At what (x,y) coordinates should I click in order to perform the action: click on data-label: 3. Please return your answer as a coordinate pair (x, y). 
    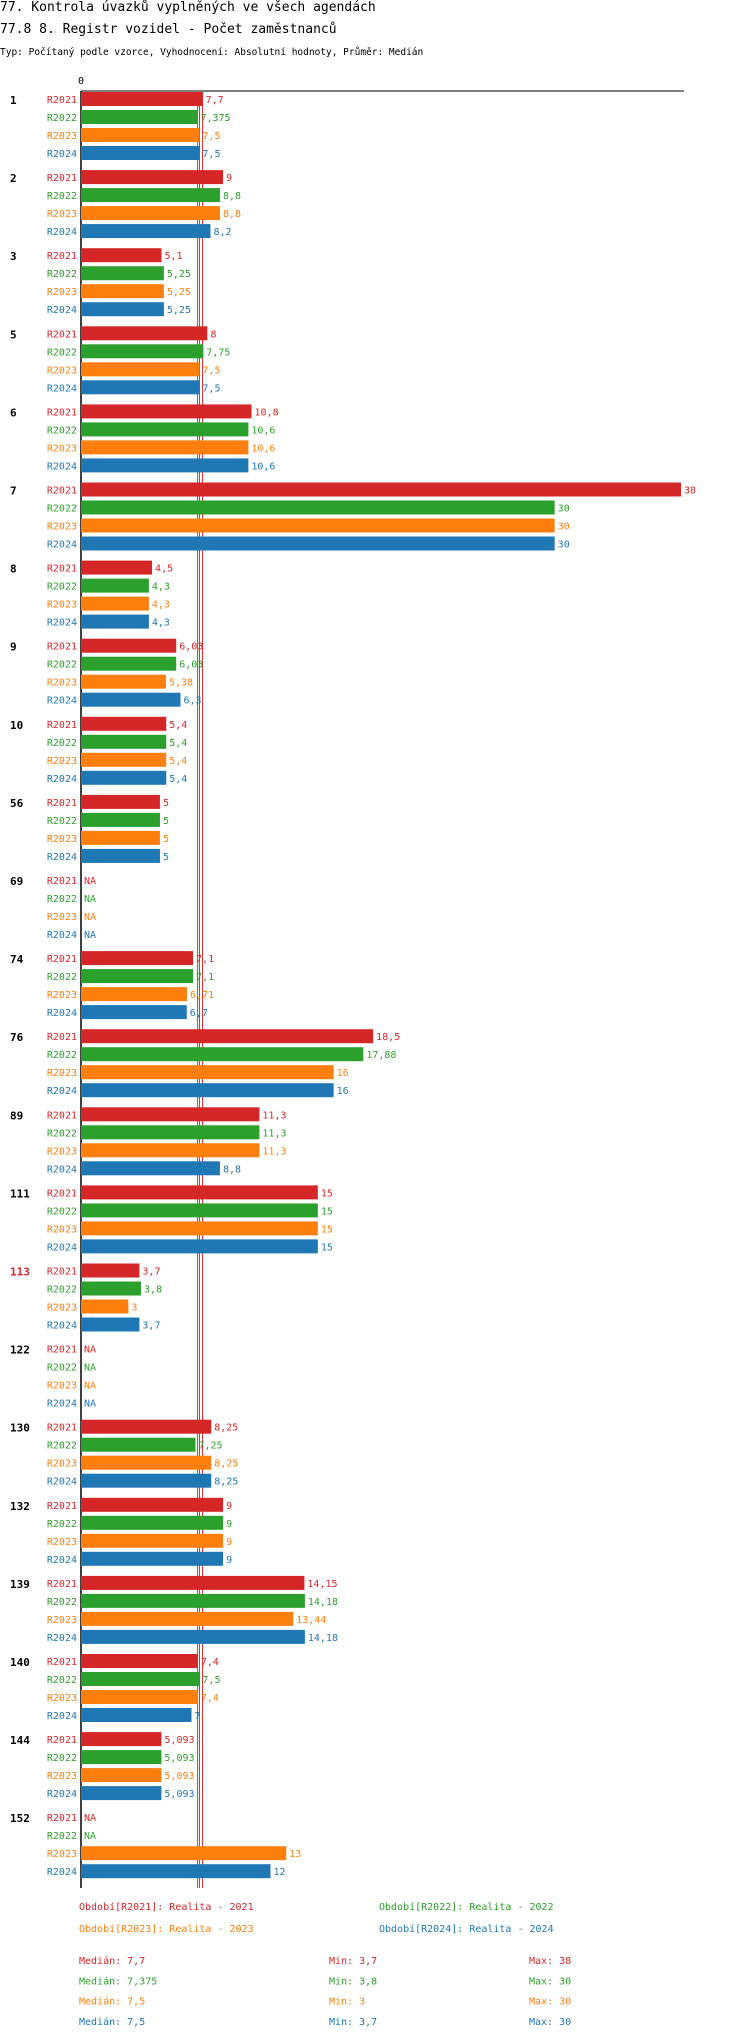
    Looking at the image, I should click on (134, 1308).